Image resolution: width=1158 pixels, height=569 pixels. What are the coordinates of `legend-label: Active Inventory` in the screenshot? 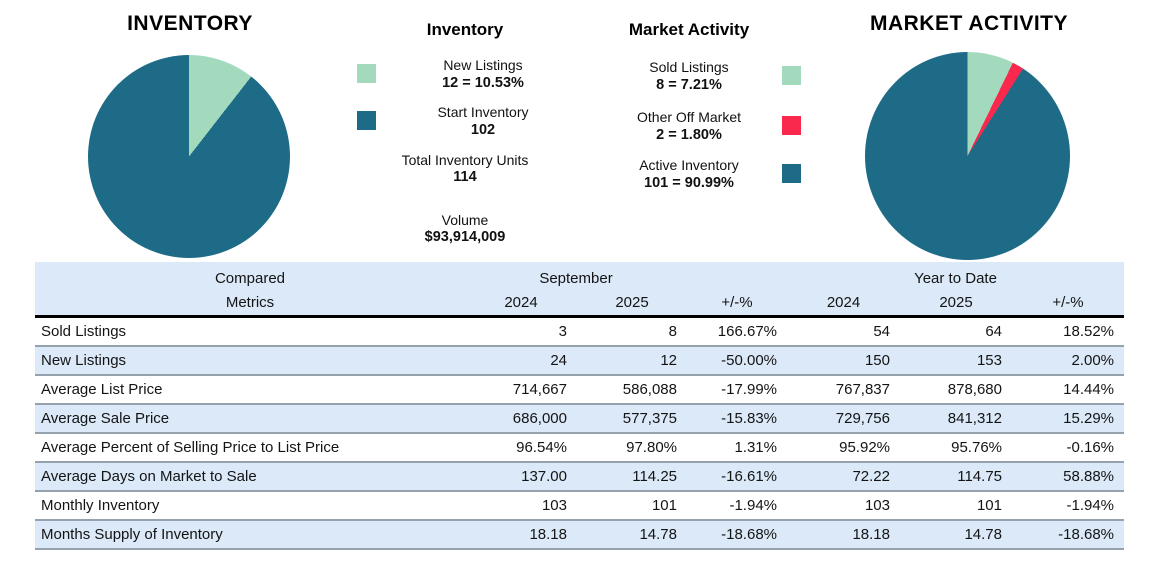 It's located at (689, 165).